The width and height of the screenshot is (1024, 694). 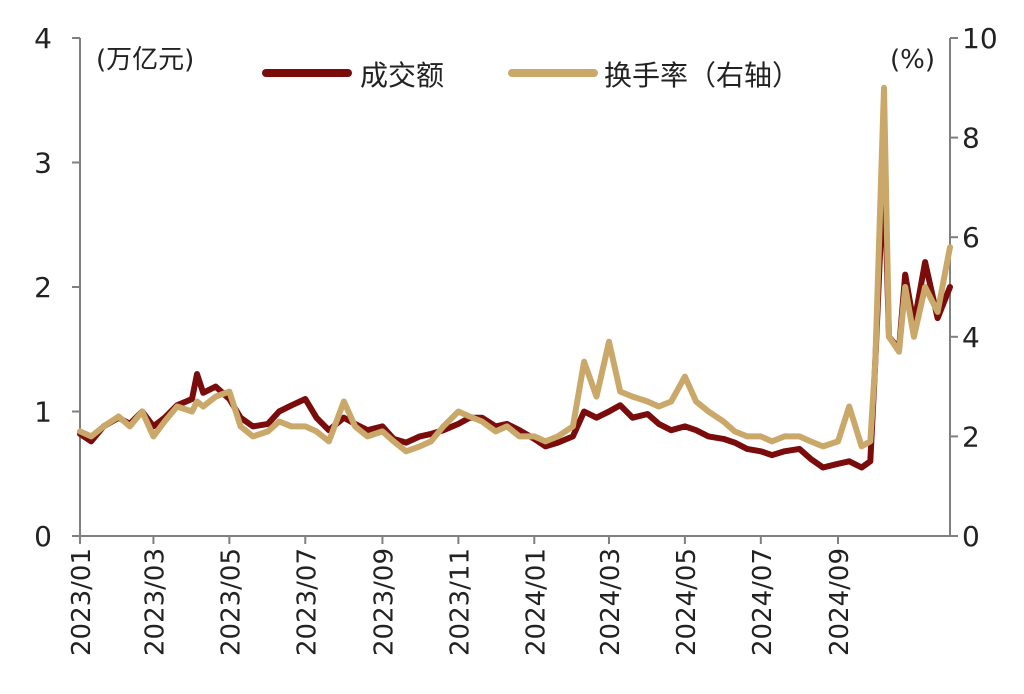 I want to click on legend-label-turnover-rate: 换手率（右轴）, so click(x=702, y=75).